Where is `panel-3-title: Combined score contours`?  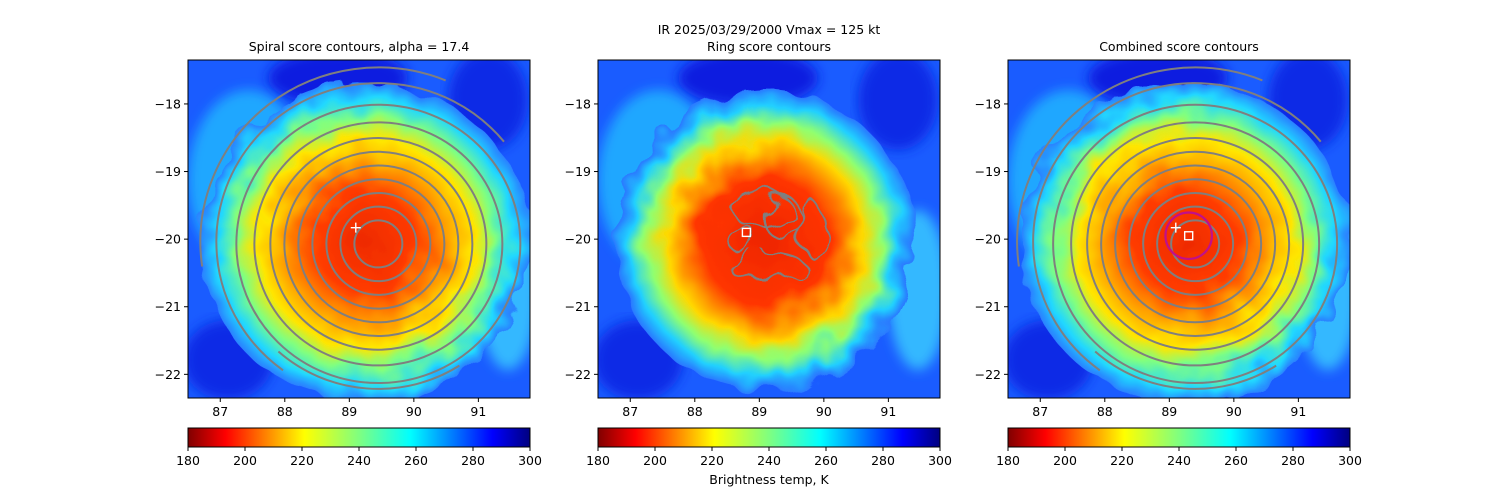 panel-3-title: Combined score contours is located at coordinates (1179, 46).